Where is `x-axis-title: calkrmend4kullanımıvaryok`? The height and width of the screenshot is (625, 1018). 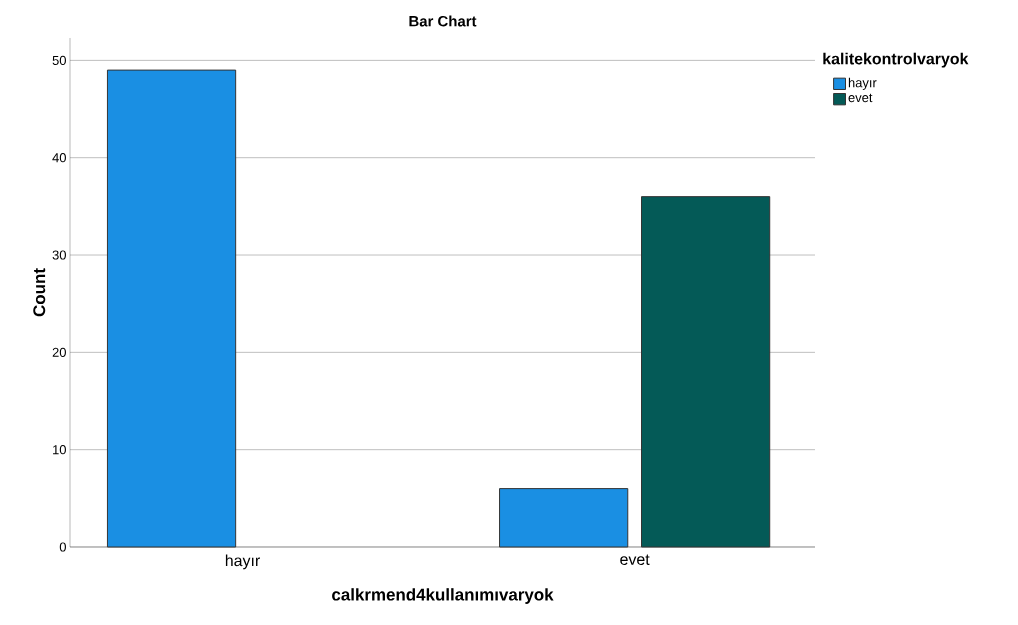 x-axis-title: calkrmend4kullanımıvaryok is located at coordinates (443, 596).